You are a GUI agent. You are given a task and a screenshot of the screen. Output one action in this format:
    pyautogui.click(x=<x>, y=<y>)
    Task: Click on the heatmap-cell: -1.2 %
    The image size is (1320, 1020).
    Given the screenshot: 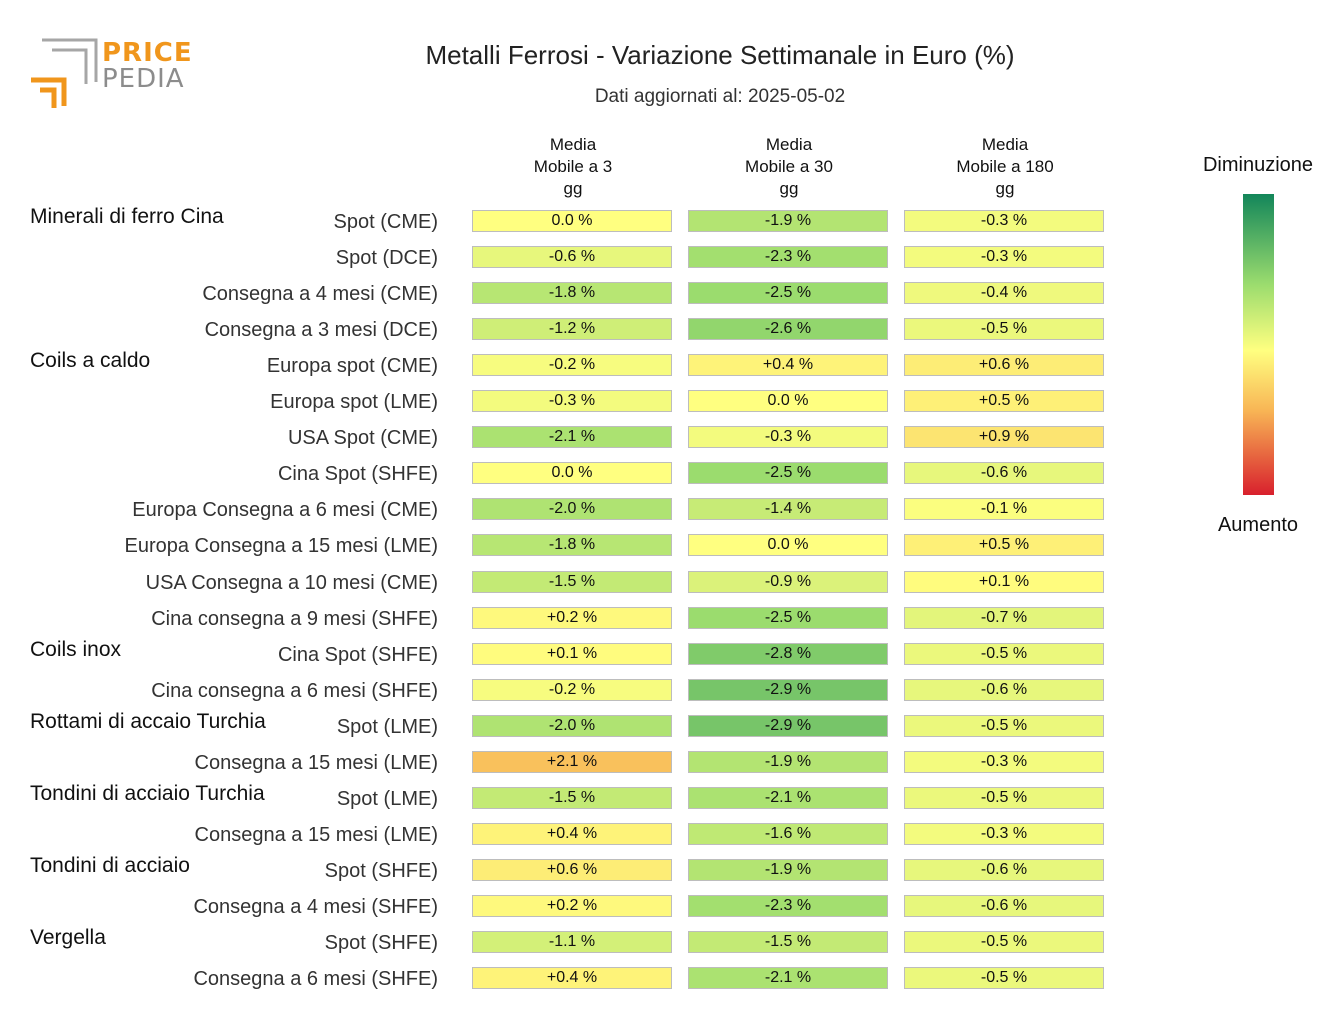 What is the action you would take?
    pyautogui.click(x=572, y=329)
    